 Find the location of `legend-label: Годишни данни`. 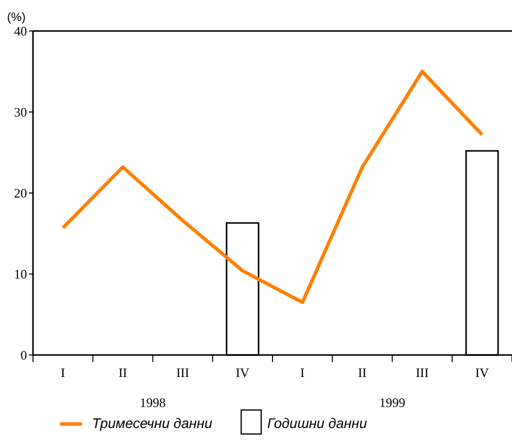

legend-label: Годишни данни is located at coordinates (317, 423).